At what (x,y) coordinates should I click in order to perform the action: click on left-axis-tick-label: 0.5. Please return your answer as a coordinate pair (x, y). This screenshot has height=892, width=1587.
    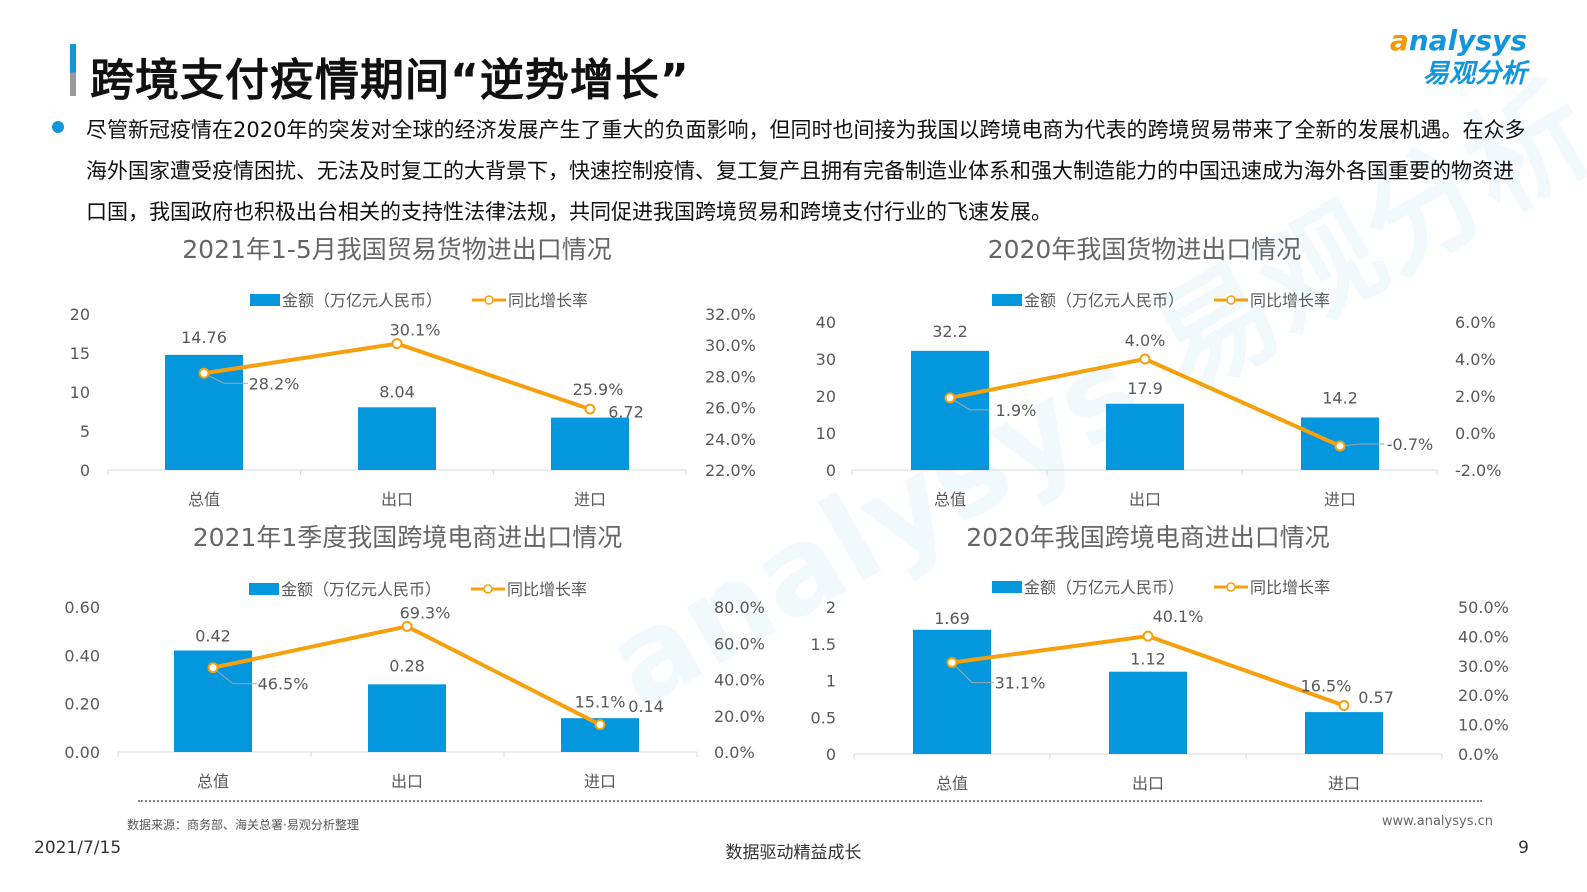
    Looking at the image, I should click on (823, 717).